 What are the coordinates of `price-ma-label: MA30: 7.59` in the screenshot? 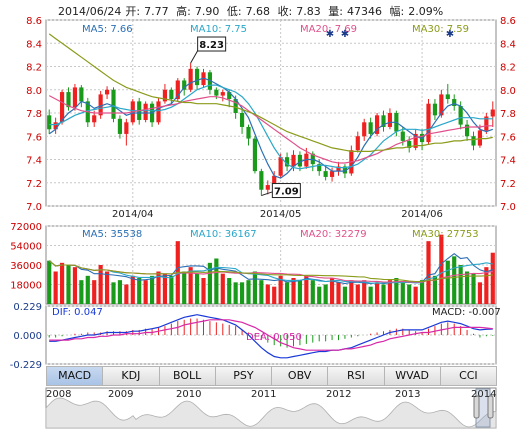 It's located at (440, 29).